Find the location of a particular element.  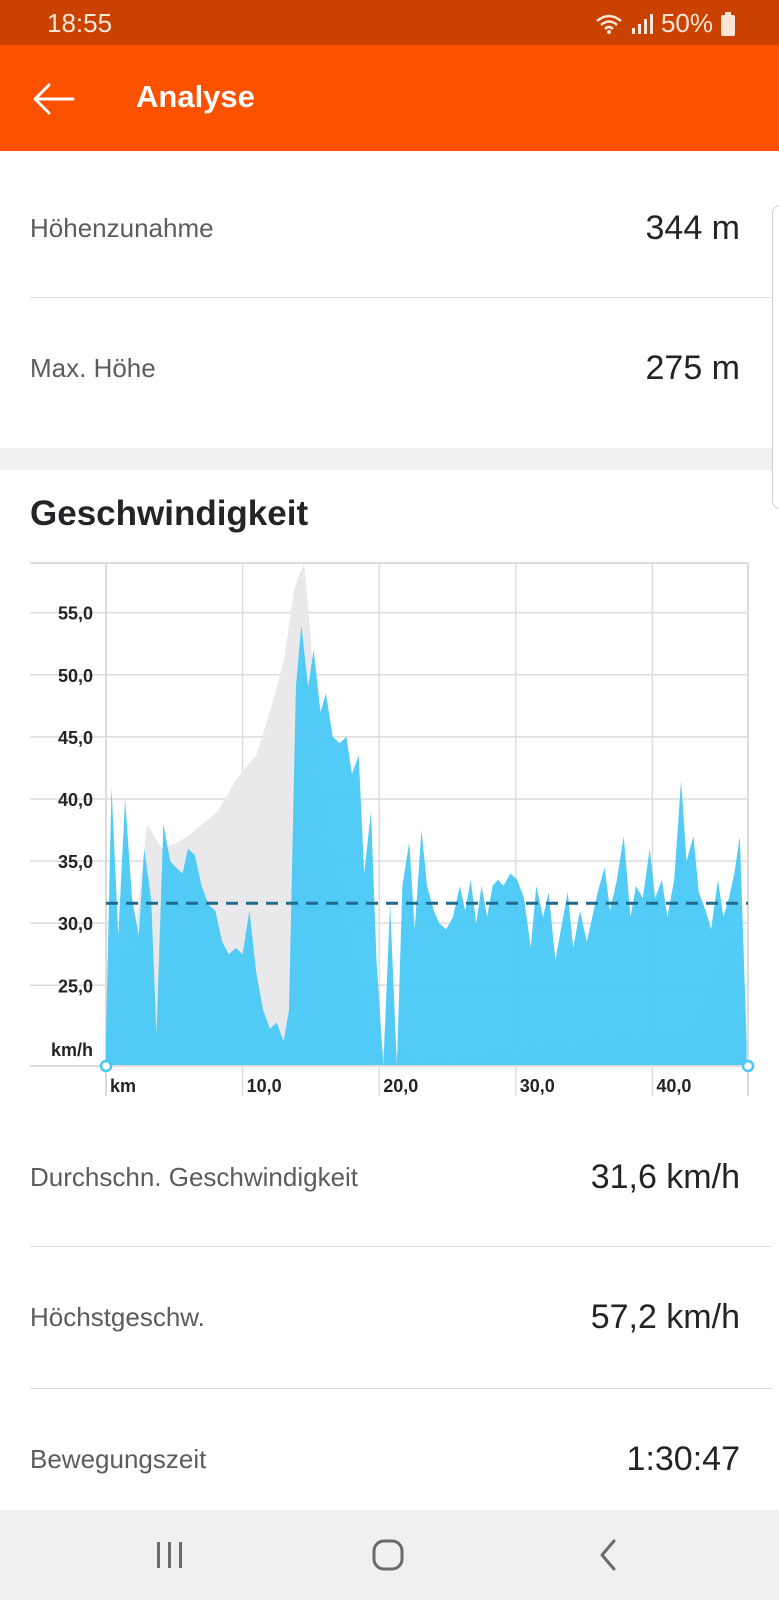

stat-row-max-elevation: Max. Höhe 275 m is located at coordinates (401, 368).